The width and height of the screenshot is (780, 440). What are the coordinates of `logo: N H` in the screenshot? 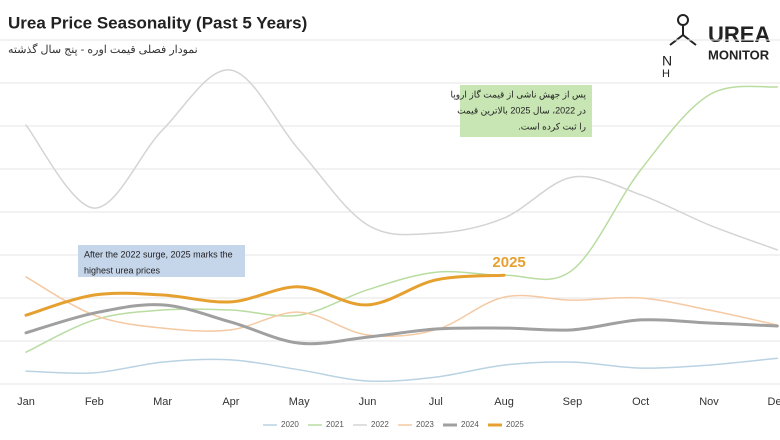 It's located at (679, 47).